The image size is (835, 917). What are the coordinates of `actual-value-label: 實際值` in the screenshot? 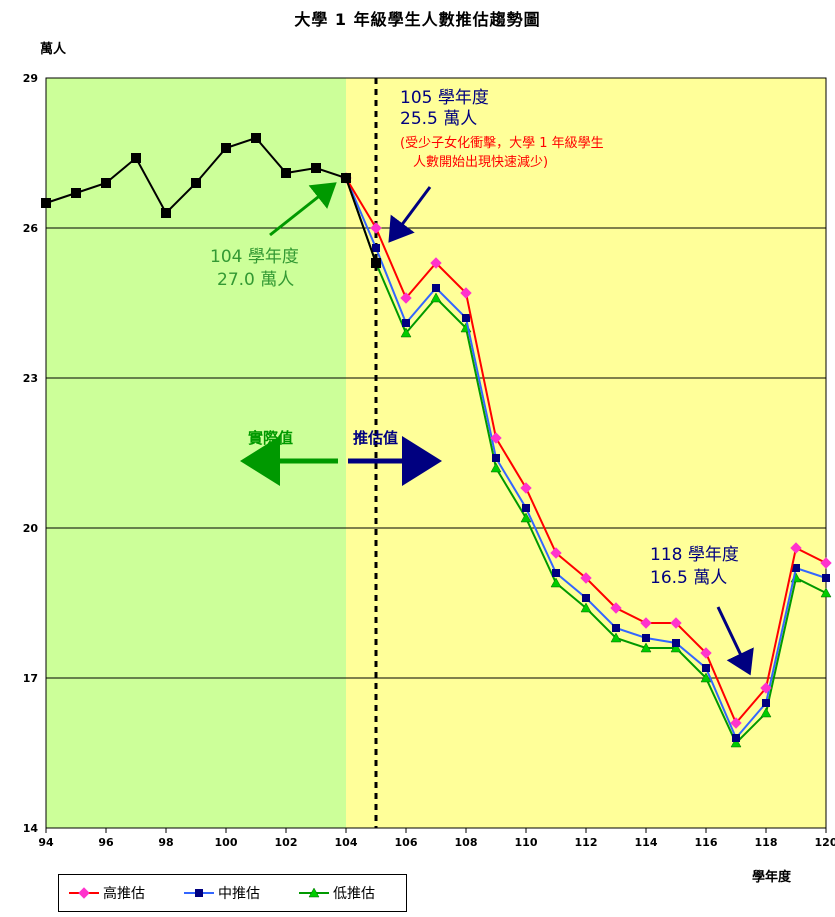 It's located at (270, 438).